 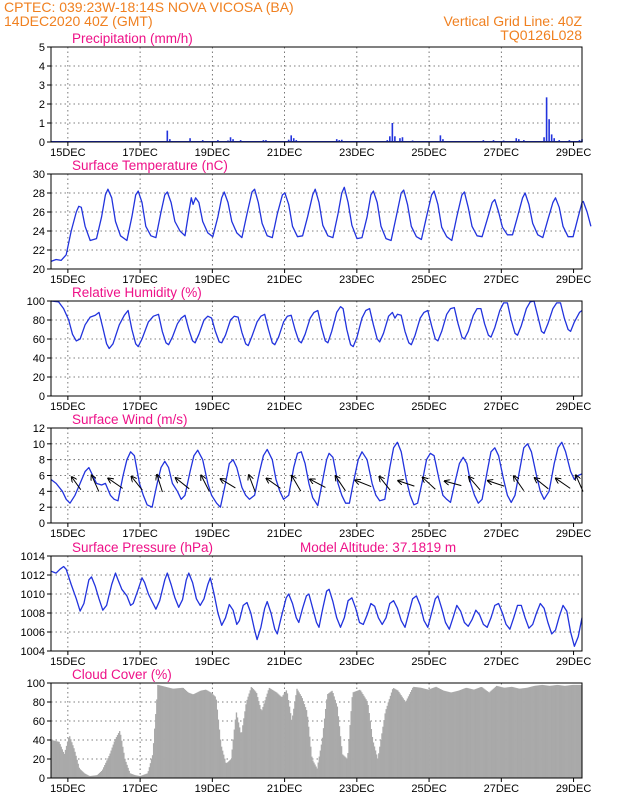 What do you see at coordinates (68, 153) in the screenshot?
I see `precip-xtick-label: 15DEC` at bounding box center [68, 153].